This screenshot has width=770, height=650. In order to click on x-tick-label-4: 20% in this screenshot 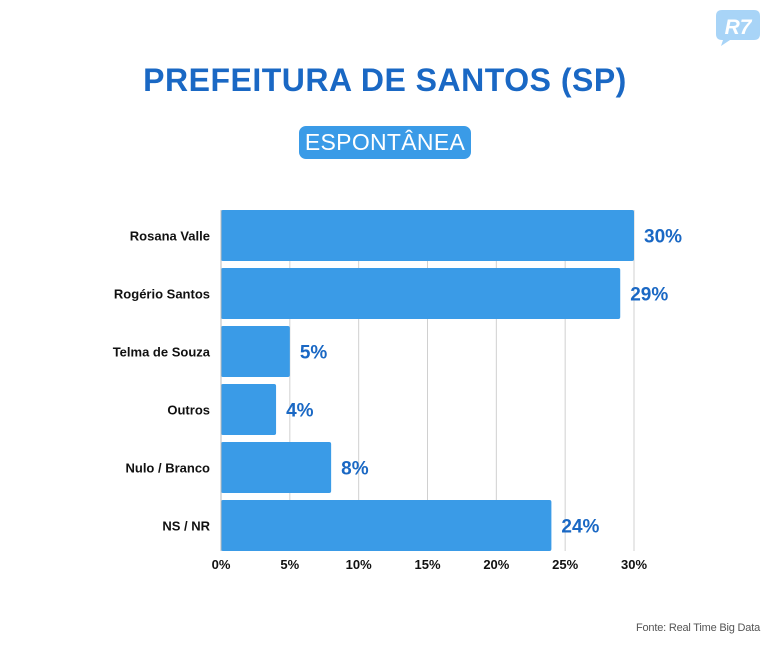, I will do `click(496, 564)`.